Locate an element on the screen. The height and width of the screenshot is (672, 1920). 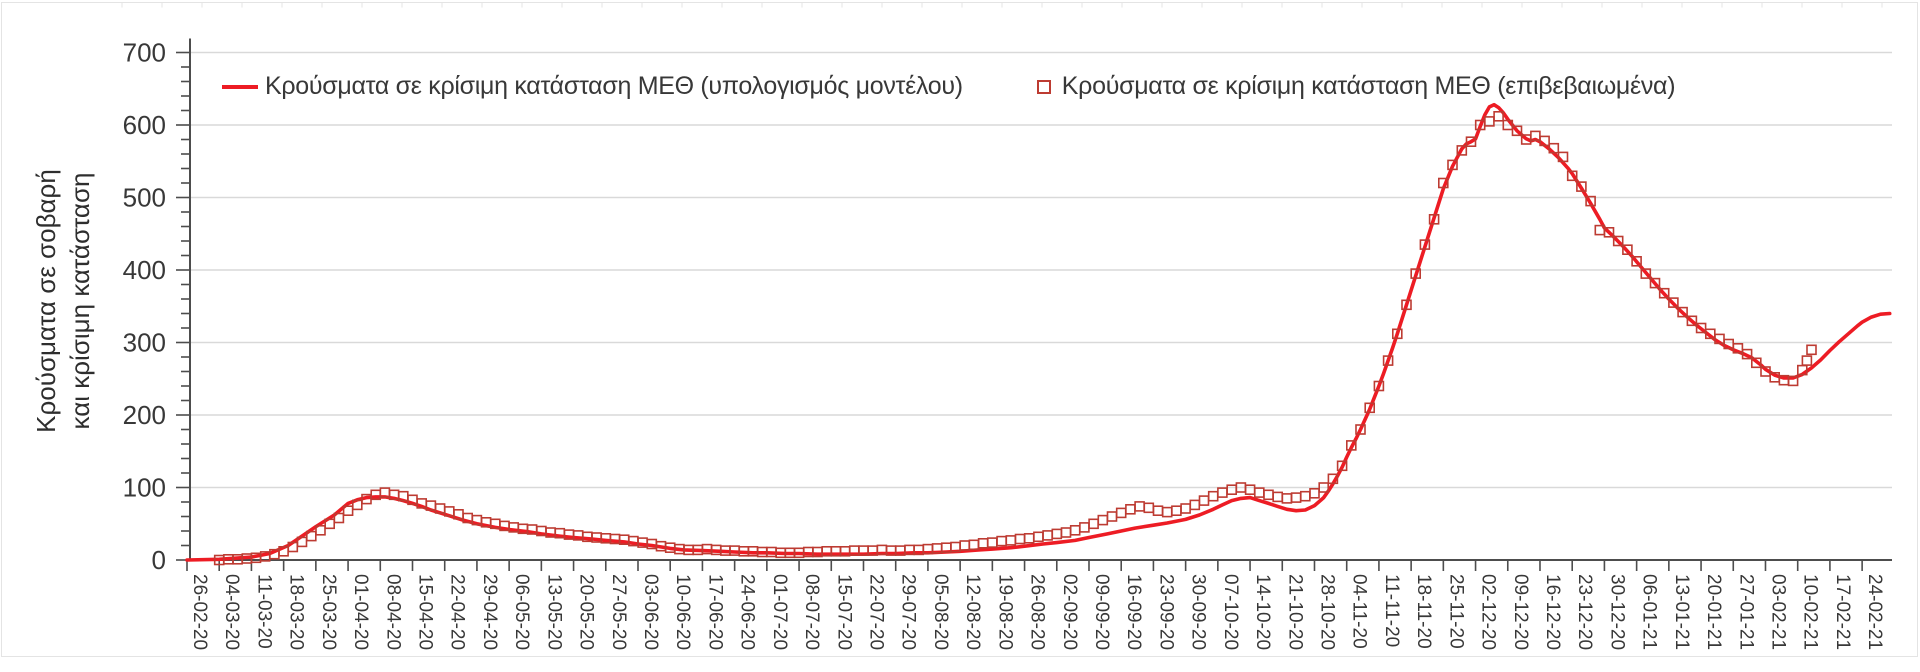
x-tick-label: 23-09-20 is located at coordinates (1165, 612).